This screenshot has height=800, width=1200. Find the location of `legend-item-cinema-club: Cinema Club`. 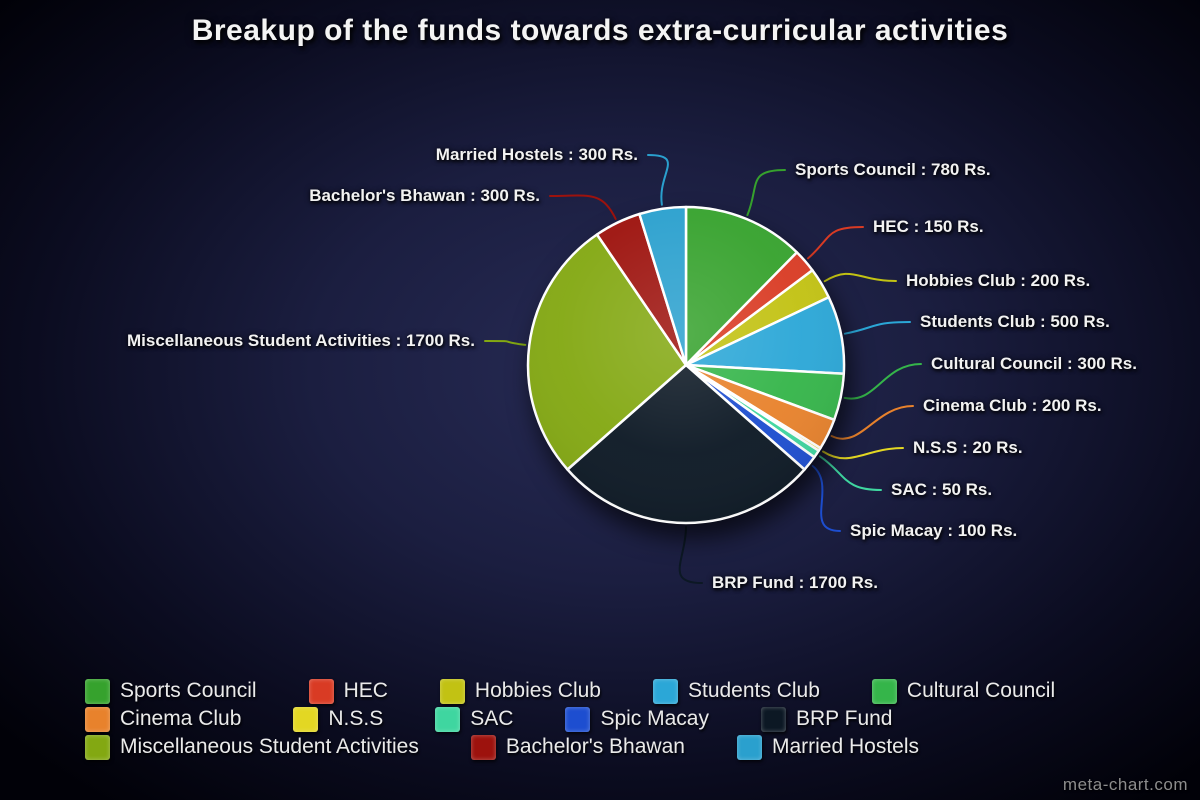

legend-item-cinema-club: Cinema Club is located at coordinates (163, 719).